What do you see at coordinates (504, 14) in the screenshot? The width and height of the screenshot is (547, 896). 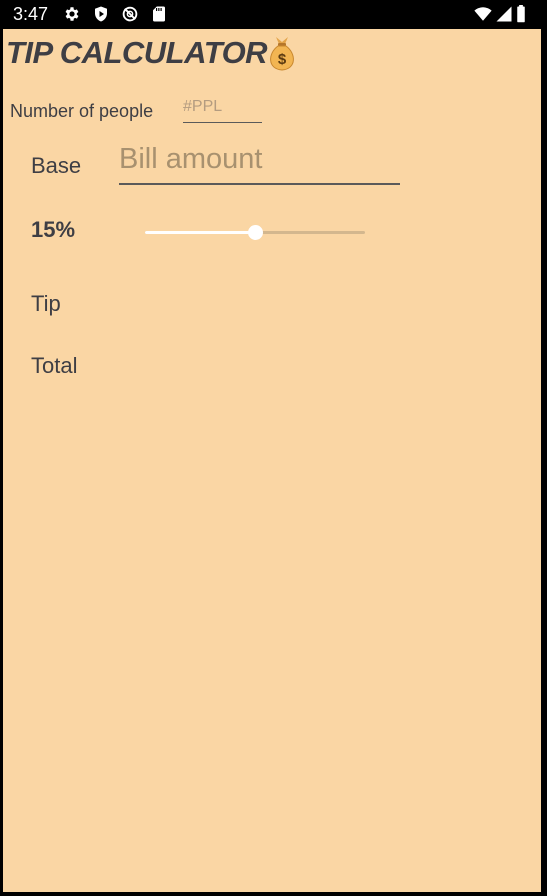 I see `signal-icon` at bounding box center [504, 14].